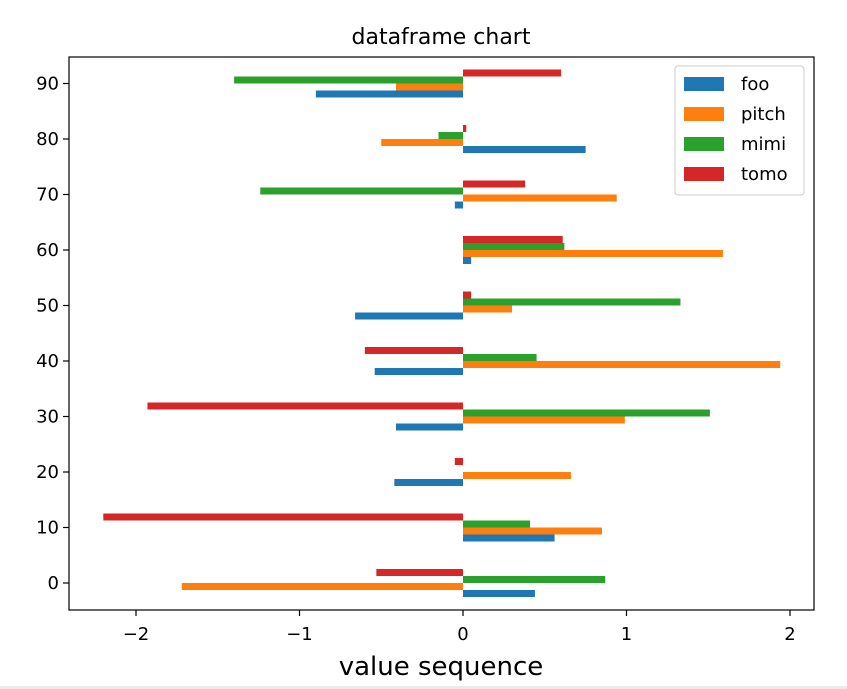 The image size is (847, 689). What do you see at coordinates (704, 144) in the screenshot?
I see `legend-swatch-mimi` at bounding box center [704, 144].